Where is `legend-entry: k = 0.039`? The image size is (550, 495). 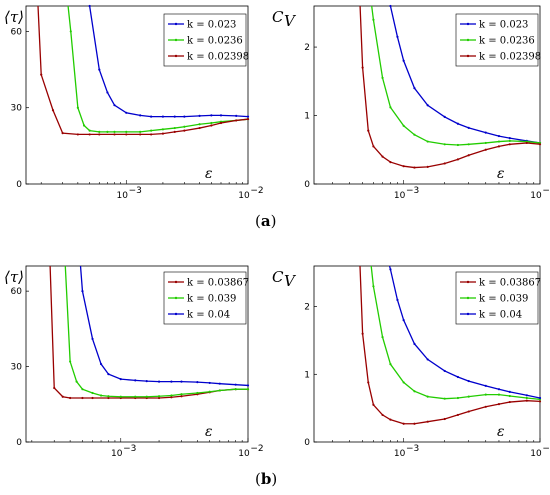
legend-entry: k = 0.039 is located at coordinates (211, 299).